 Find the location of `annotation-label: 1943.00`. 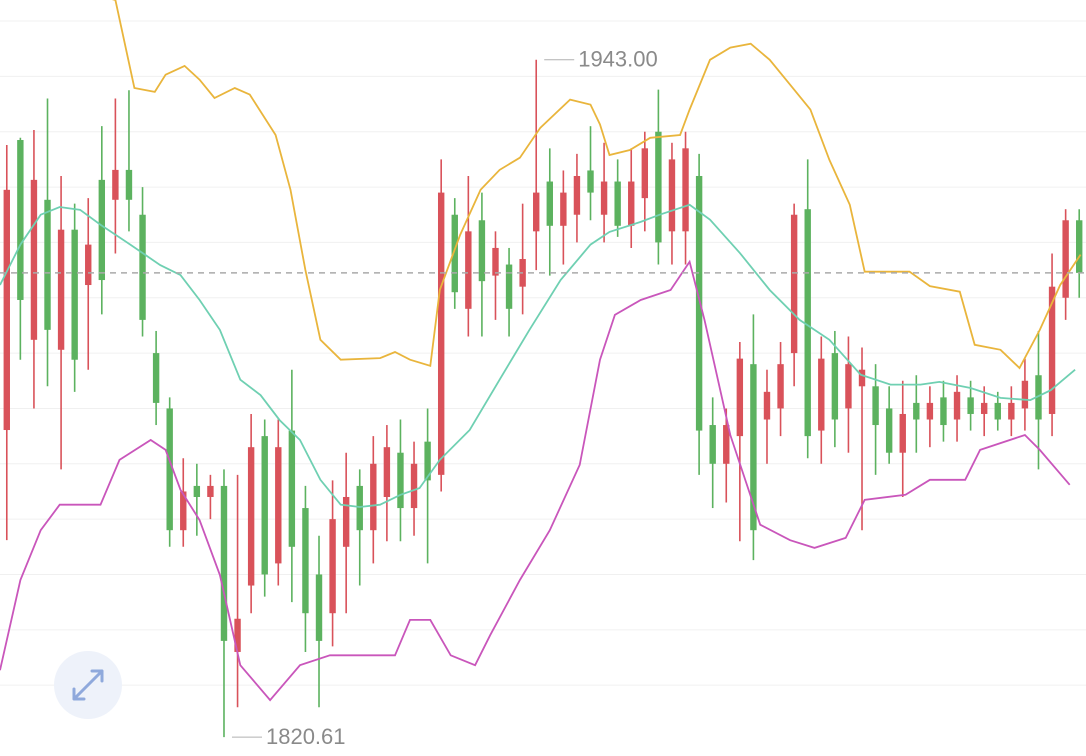

annotation-label: 1943.00 is located at coordinates (618, 59).